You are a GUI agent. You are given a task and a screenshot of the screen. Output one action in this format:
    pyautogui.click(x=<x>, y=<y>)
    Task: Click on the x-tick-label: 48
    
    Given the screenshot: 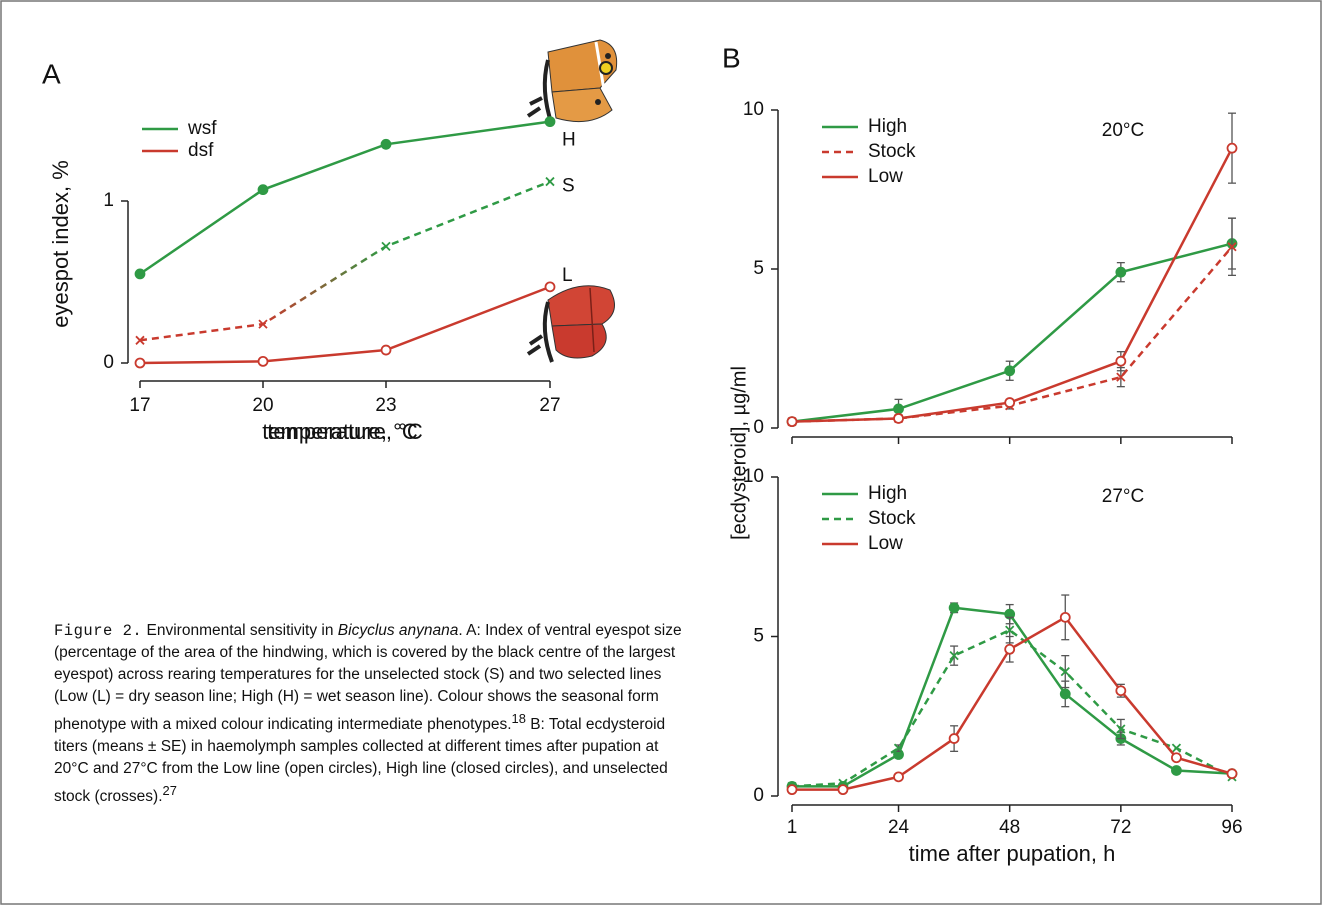 What is the action you would take?
    pyautogui.click(x=1009, y=827)
    